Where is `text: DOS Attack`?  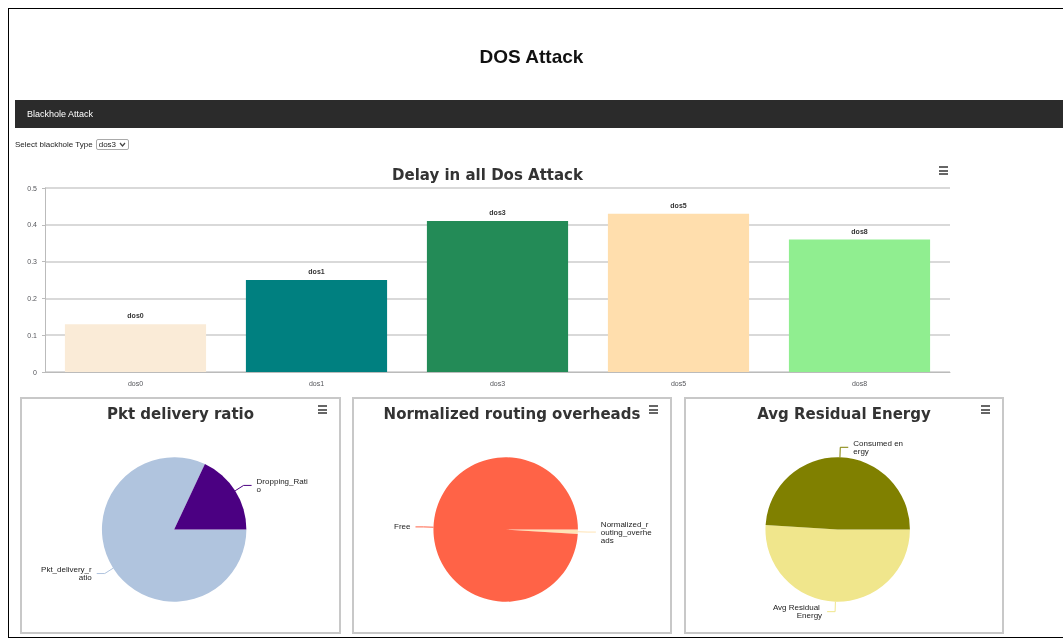
text: DOS Attack is located at coordinates (531, 57).